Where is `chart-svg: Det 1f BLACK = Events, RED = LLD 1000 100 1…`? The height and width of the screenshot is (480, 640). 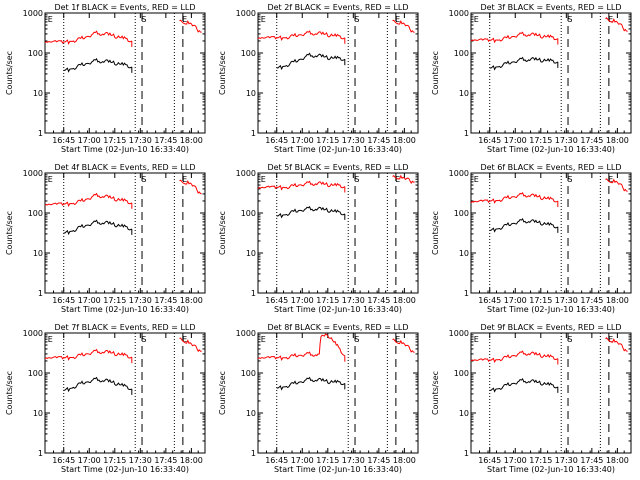 chart-svg: Det 1f BLACK = Events, RED = LLD 1000 100 1… is located at coordinates (105, 78).